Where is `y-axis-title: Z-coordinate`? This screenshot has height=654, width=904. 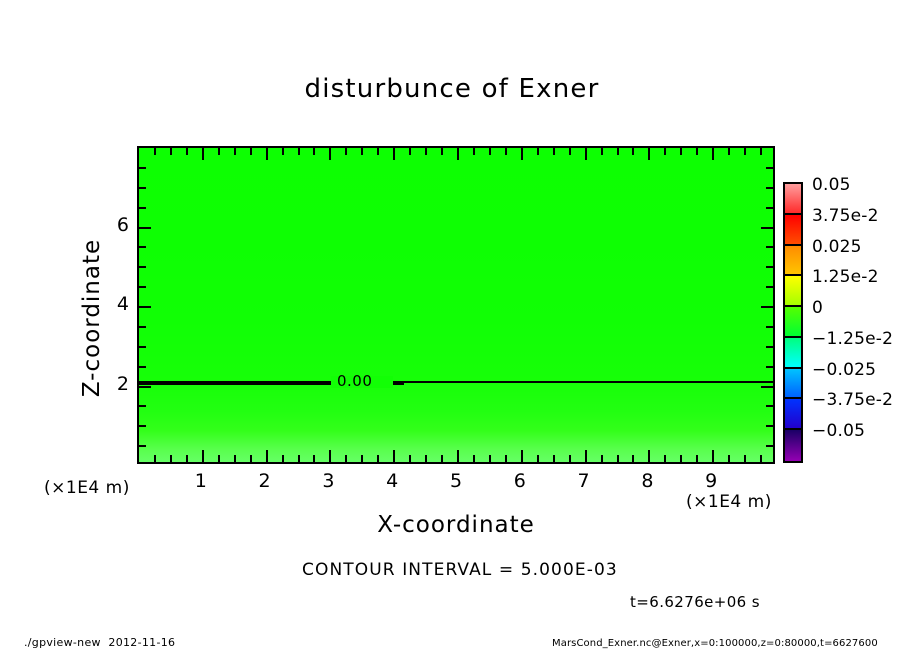
y-axis-title: Z-coordinate is located at coordinates (92, 318).